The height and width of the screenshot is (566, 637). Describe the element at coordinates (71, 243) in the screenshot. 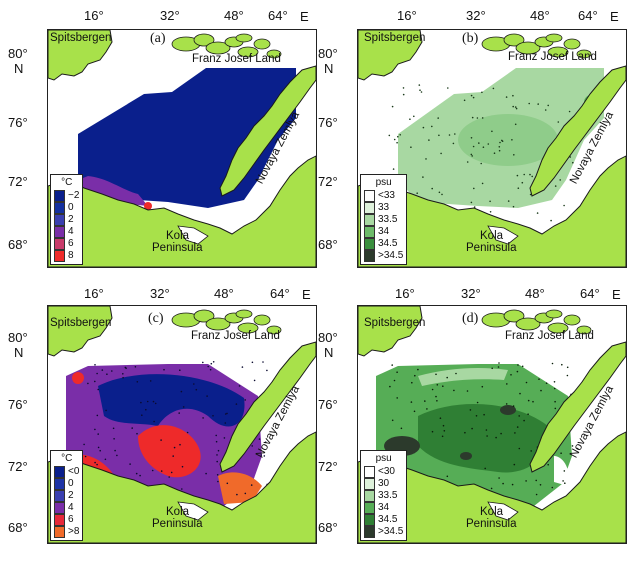

I see `legend-label: 6` at that location.